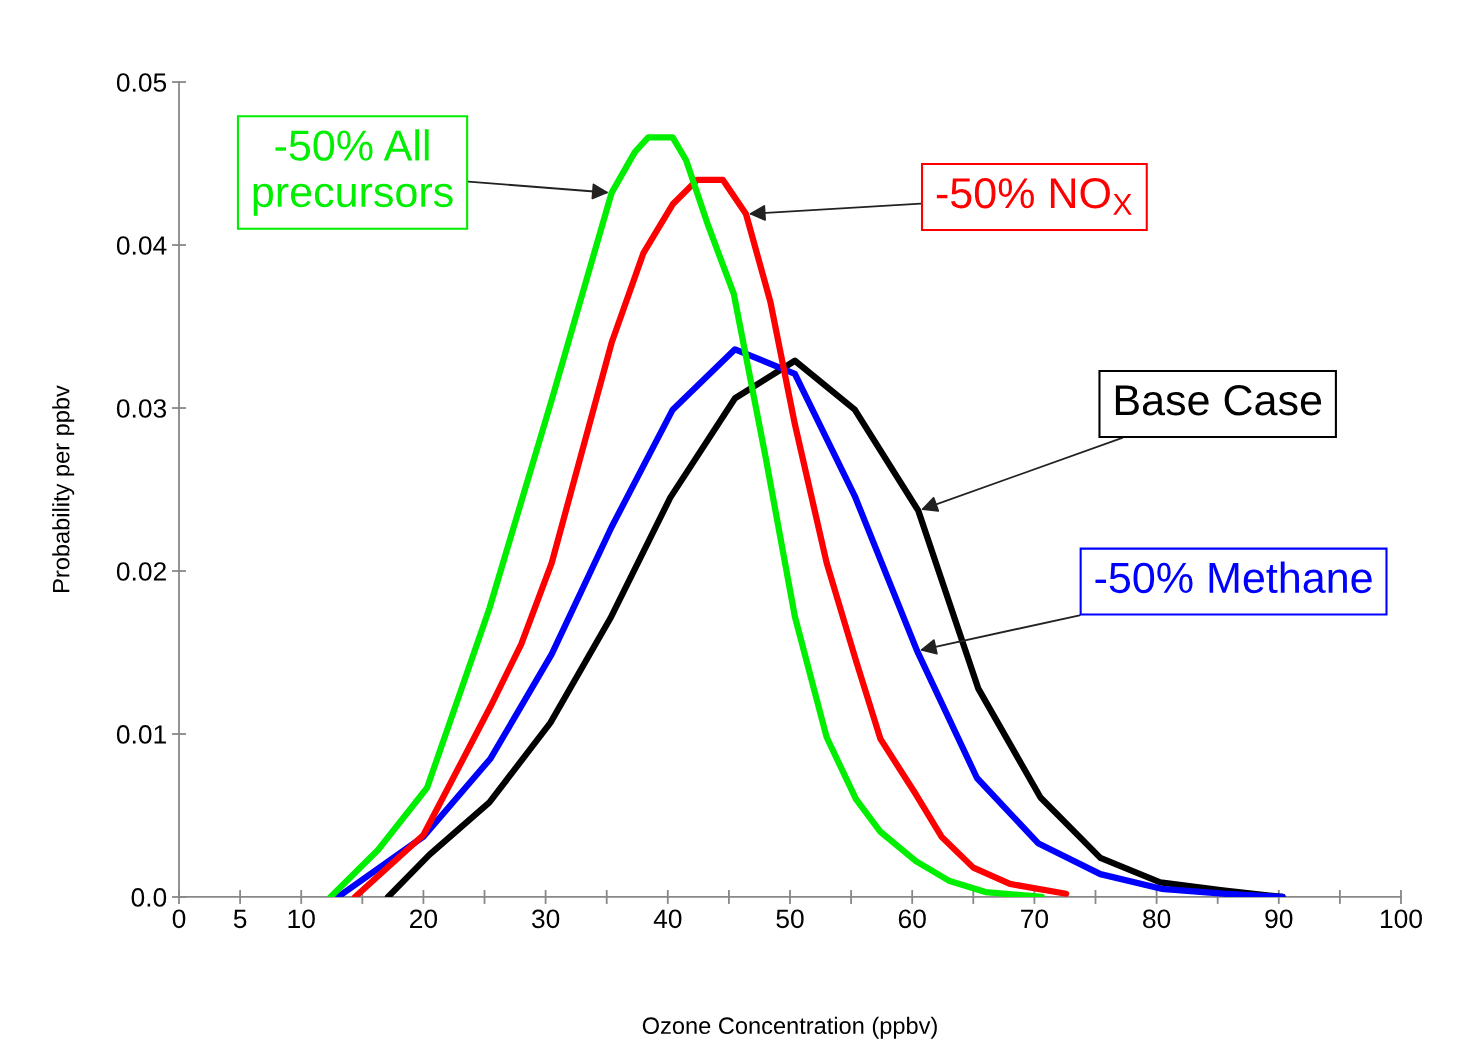 The height and width of the screenshot is (1060, 1471). What do you see at coordinates (141, 245) in the screenshot?
I see `y-tick-label: 0.04` at bounding box center [141, 245].